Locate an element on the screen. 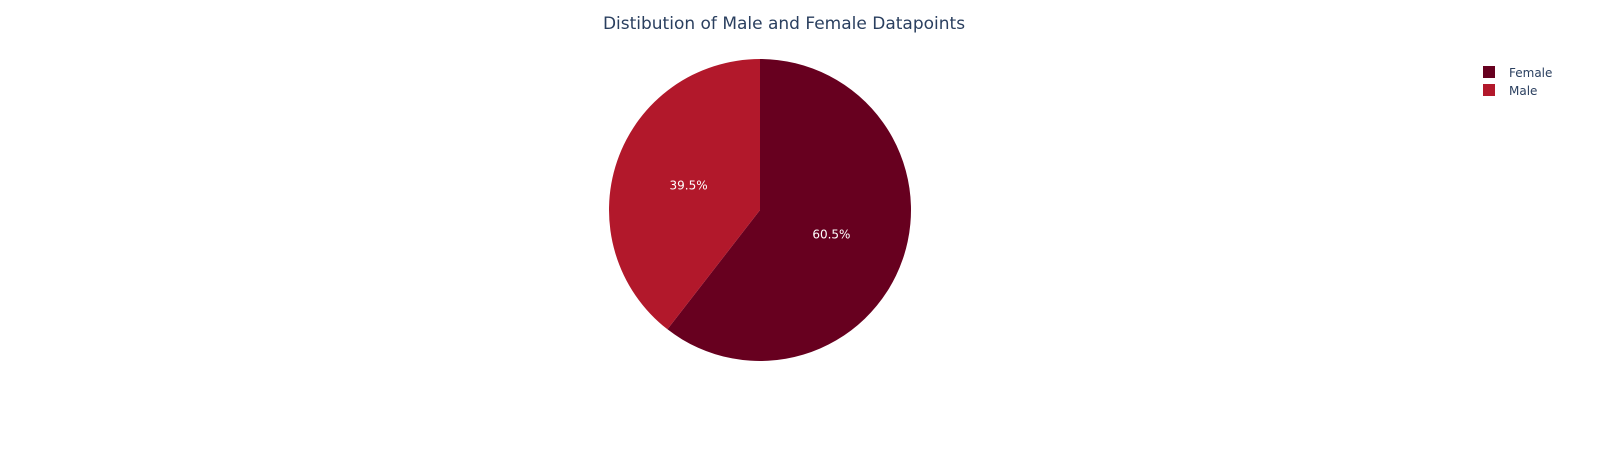 This screenshot has width=1608, height=450. legend-label-male: Male is located at coordinates (1523, 91).